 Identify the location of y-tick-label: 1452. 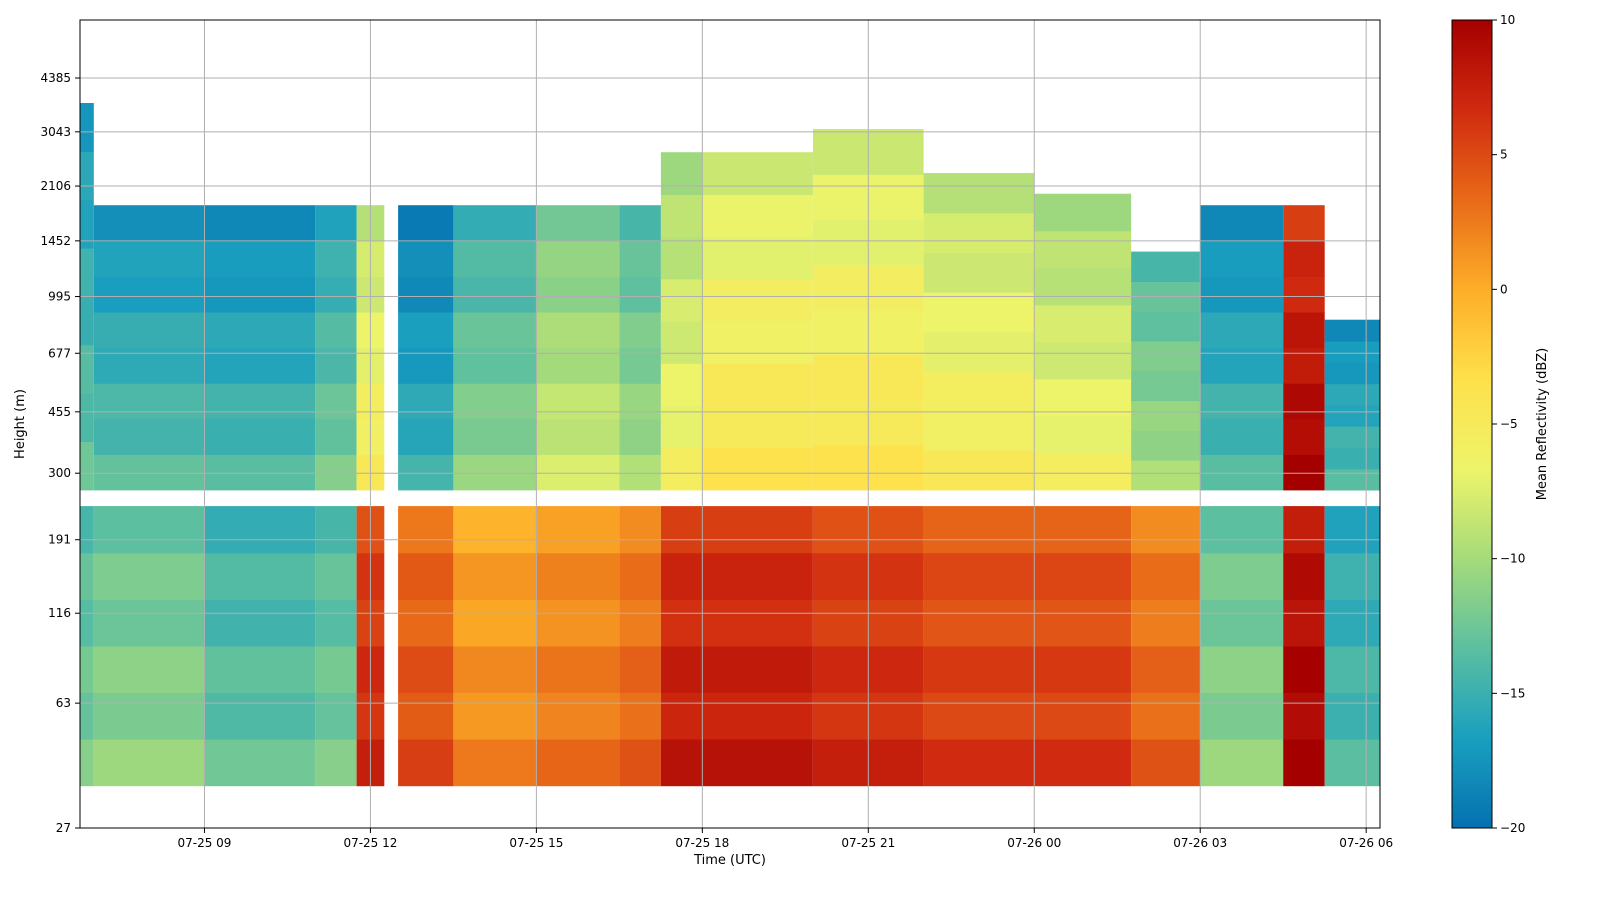
(55, 241).